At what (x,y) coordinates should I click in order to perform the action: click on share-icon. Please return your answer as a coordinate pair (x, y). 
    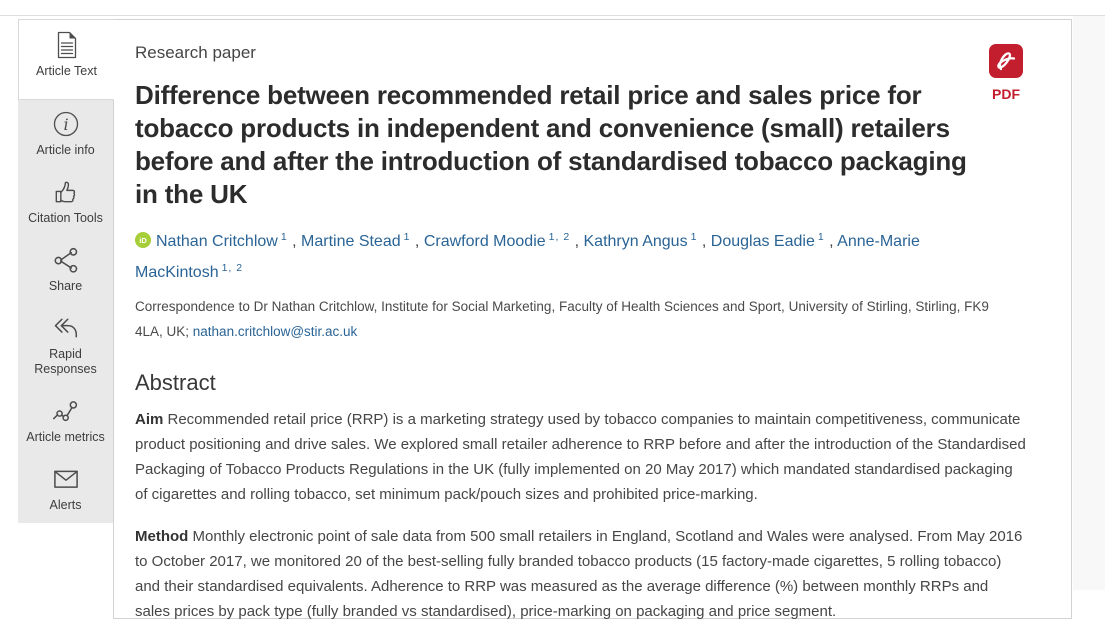
    Looking at the image, I should click on (65, 260).